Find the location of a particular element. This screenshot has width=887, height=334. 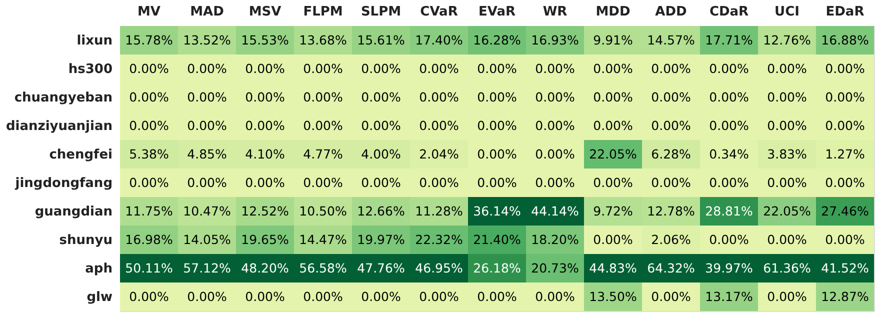

data-label: 4.85% is located at coordinates (207, 154).